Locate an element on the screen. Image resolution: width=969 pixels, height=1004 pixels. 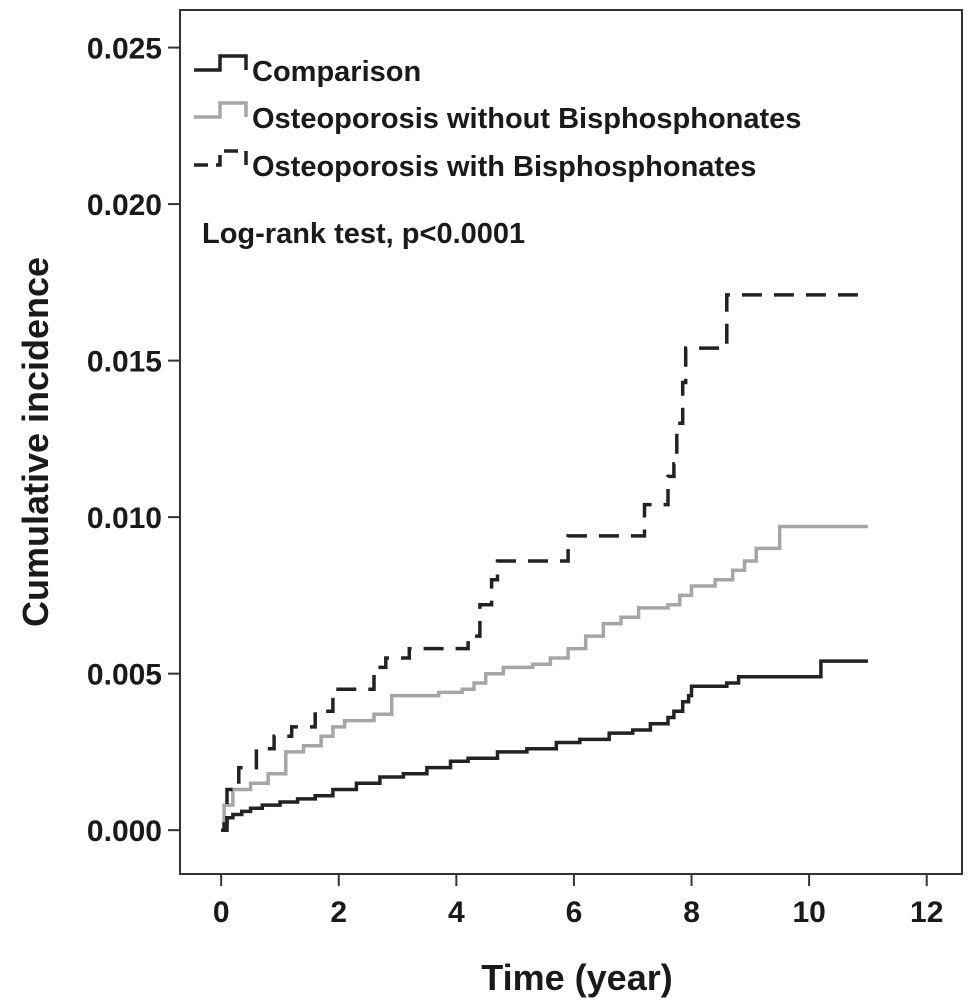
x-axis: 0 2 4 6 8 10 12 is located at coordinates (578, 901).